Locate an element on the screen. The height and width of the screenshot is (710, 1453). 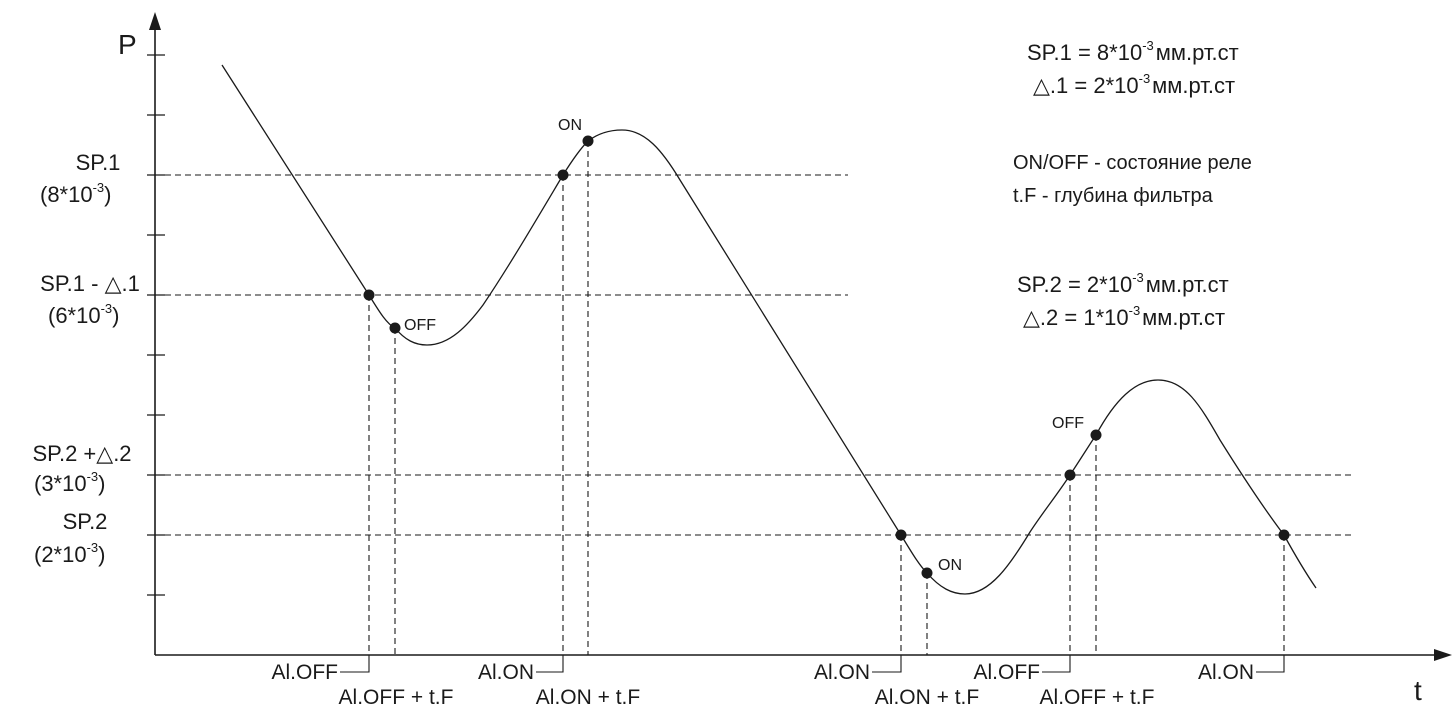
time-al-off-1: Al.OFF is located at coordinates (305, 672).